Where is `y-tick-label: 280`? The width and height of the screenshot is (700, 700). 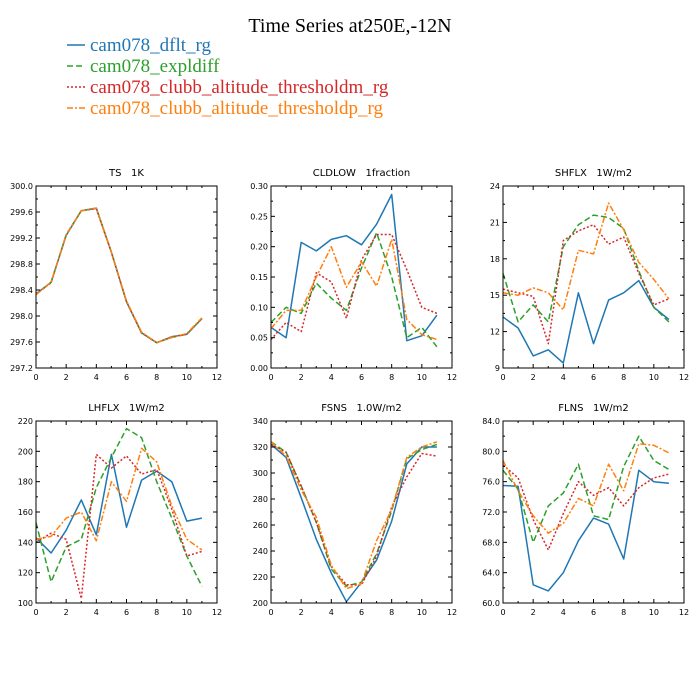
y-tick-label: 280 is located at coordinates (260, 499).